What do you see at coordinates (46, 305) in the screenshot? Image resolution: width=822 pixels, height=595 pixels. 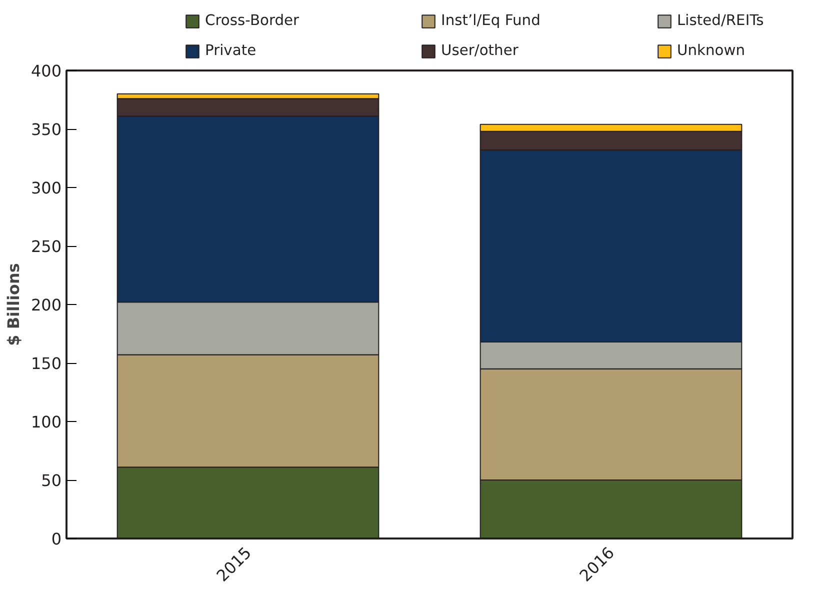 I see `y-tick-label: 200` at bounding box center [46, 305].